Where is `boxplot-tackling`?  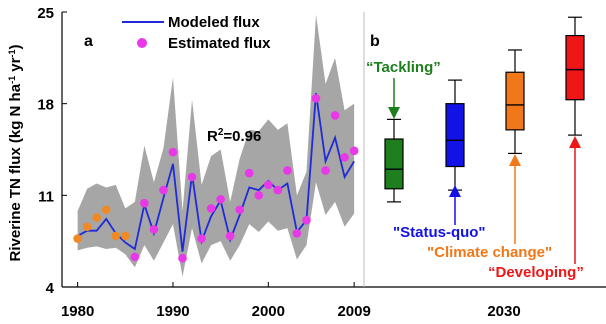 boxplot-tackling is located at coordinates (394, 160).